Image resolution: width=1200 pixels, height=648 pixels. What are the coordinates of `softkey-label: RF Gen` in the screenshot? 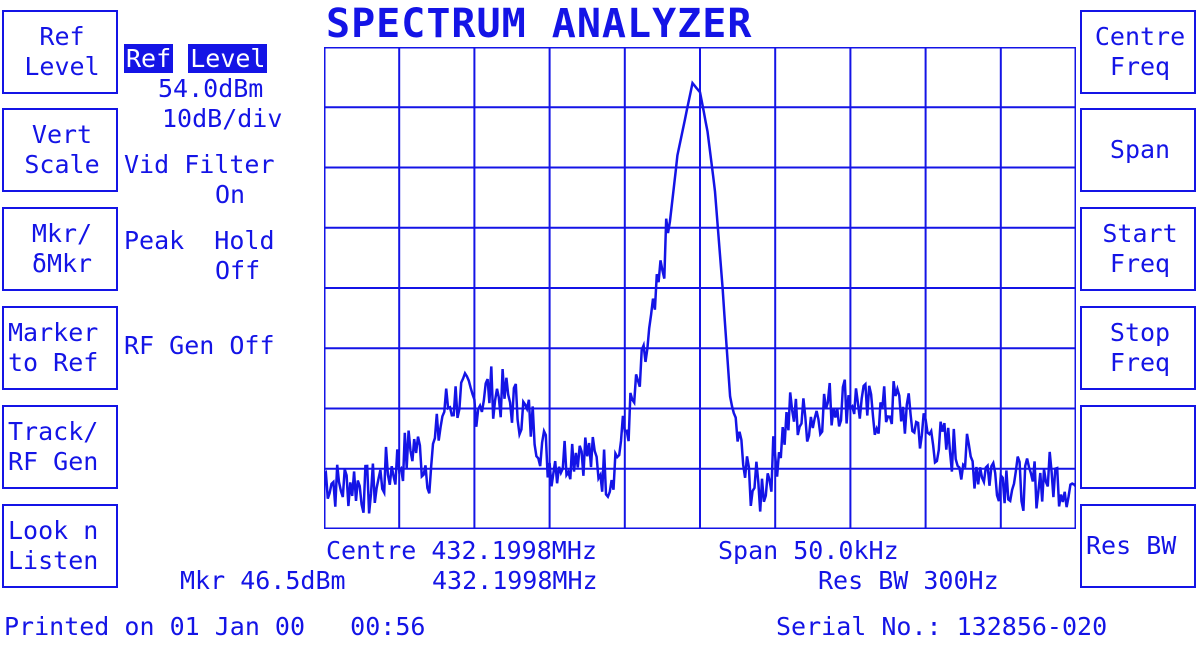 It's located at (53, 461).